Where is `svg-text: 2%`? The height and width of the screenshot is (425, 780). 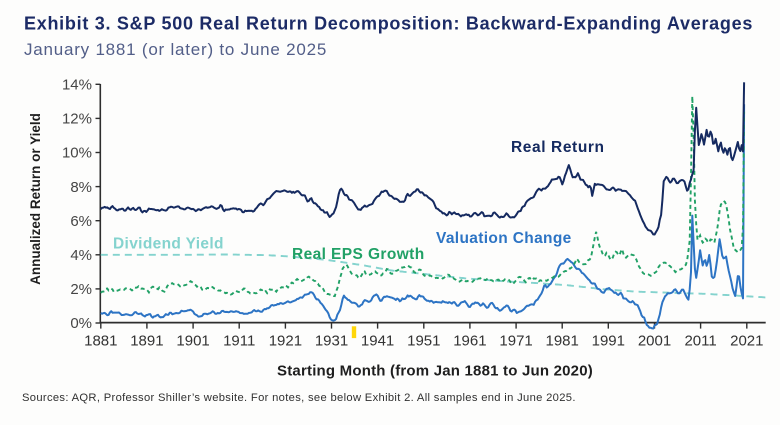 svg-text: 2% is located at coordinates (81, 289).